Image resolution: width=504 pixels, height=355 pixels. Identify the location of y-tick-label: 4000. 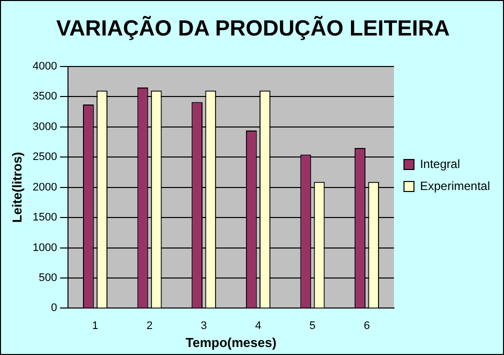
(45, 66).